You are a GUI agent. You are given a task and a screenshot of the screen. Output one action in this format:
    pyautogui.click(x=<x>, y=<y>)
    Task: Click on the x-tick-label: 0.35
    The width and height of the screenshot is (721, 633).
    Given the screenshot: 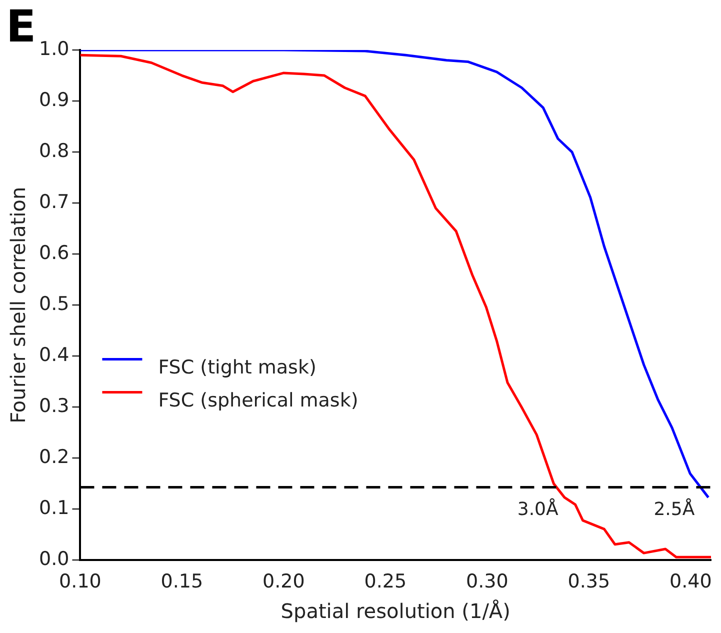 What is the action you would take?
    pyautogui.click(x=589, y=581)
    